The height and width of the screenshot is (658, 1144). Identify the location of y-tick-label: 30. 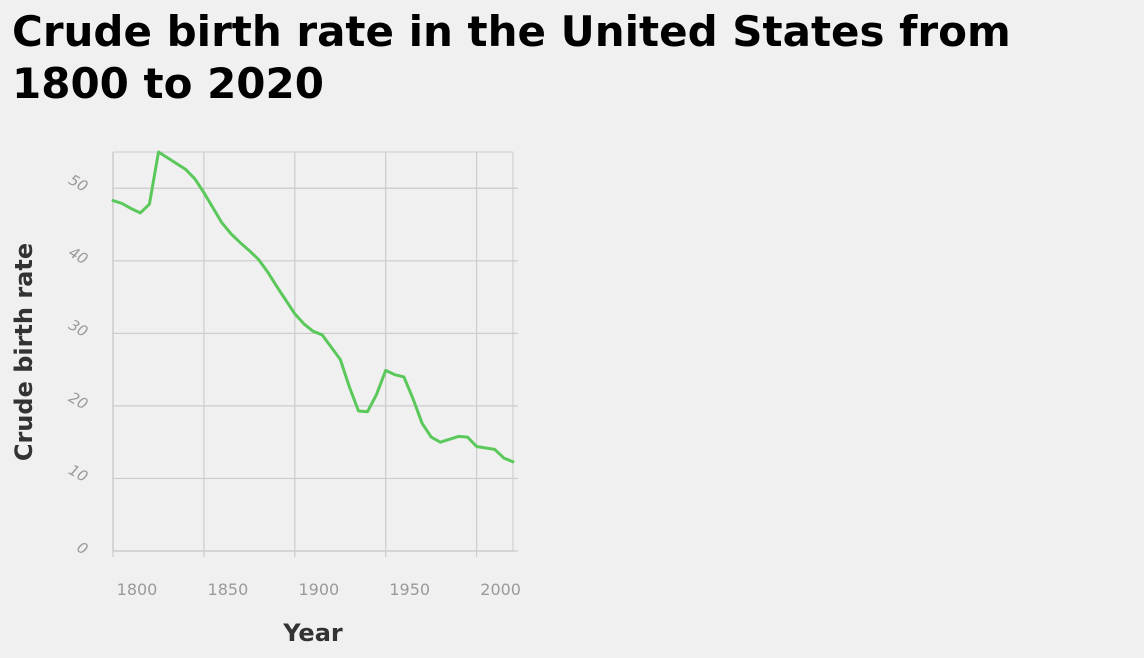
(78, 328).